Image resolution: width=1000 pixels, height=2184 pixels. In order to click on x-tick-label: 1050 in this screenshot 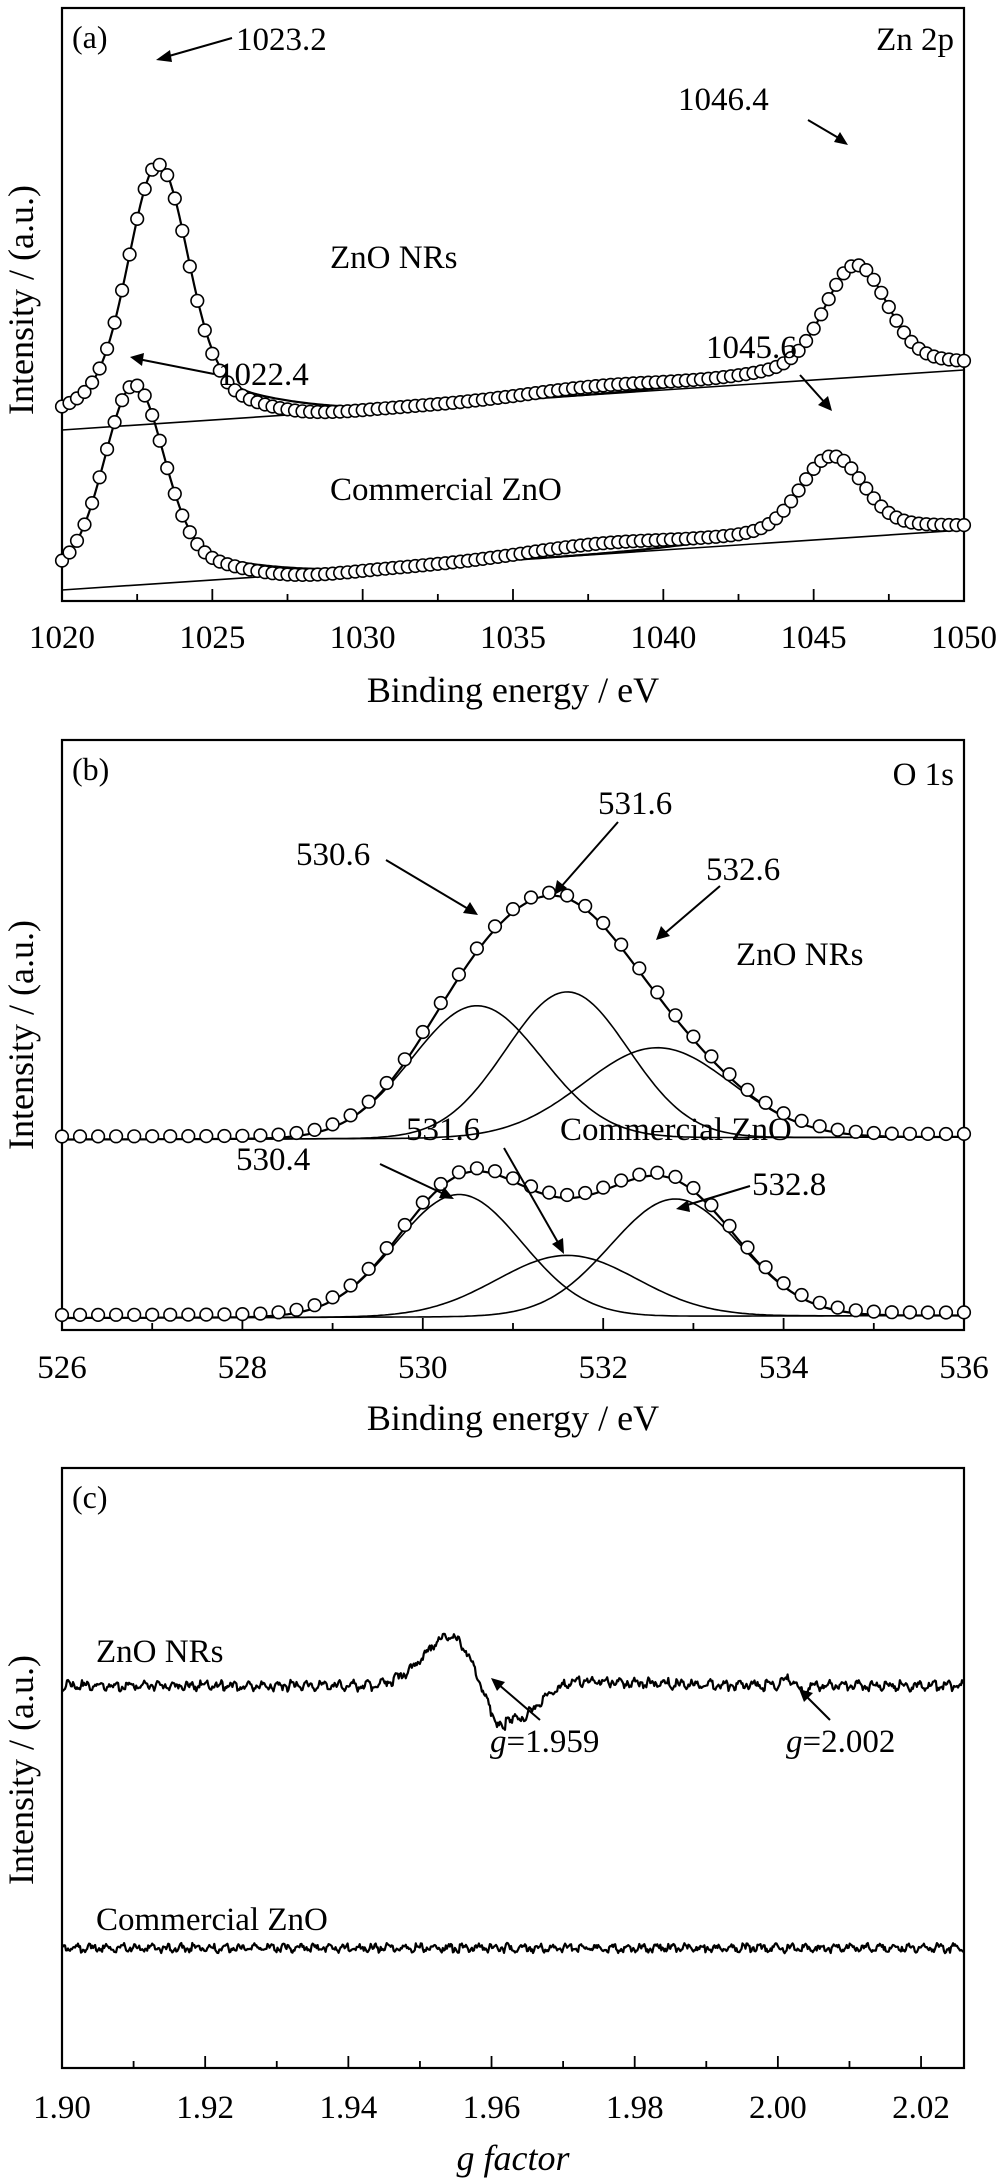, I will do `click(964, 638)`.